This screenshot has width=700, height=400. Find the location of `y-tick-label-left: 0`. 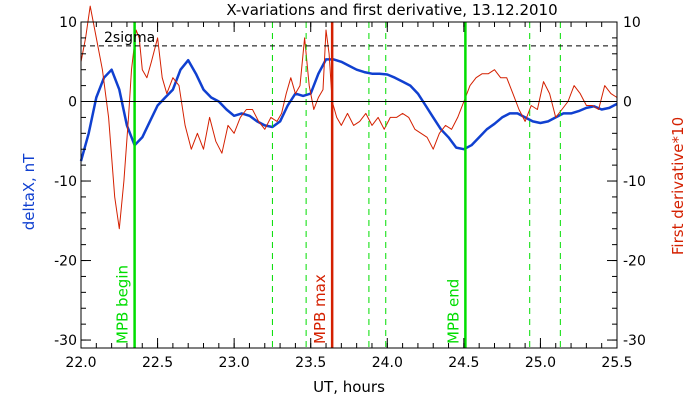

y-tick-label-left: 0 is located at coordinates (72, 103).